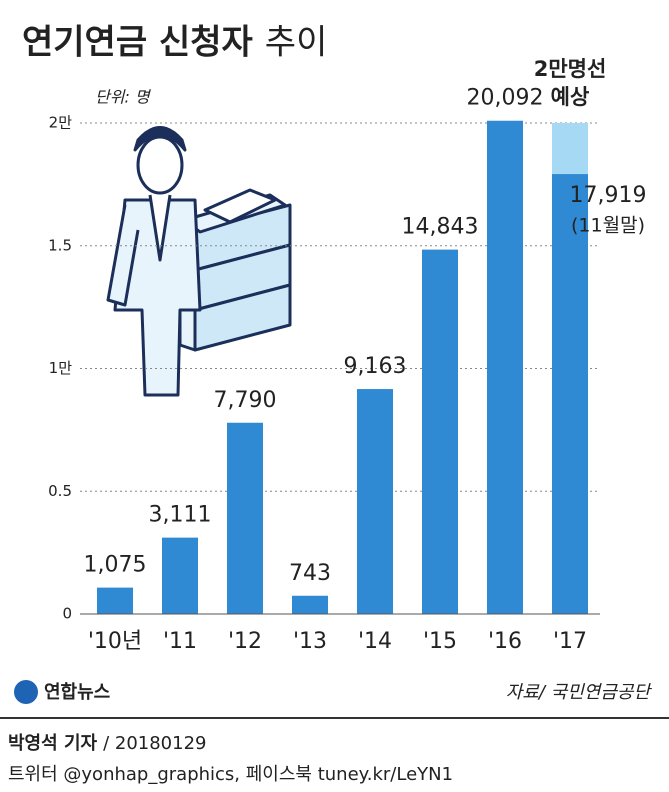 This screenshot has width=669, height=792. I want to click on x-tick-label: '11, so click(180, 641).